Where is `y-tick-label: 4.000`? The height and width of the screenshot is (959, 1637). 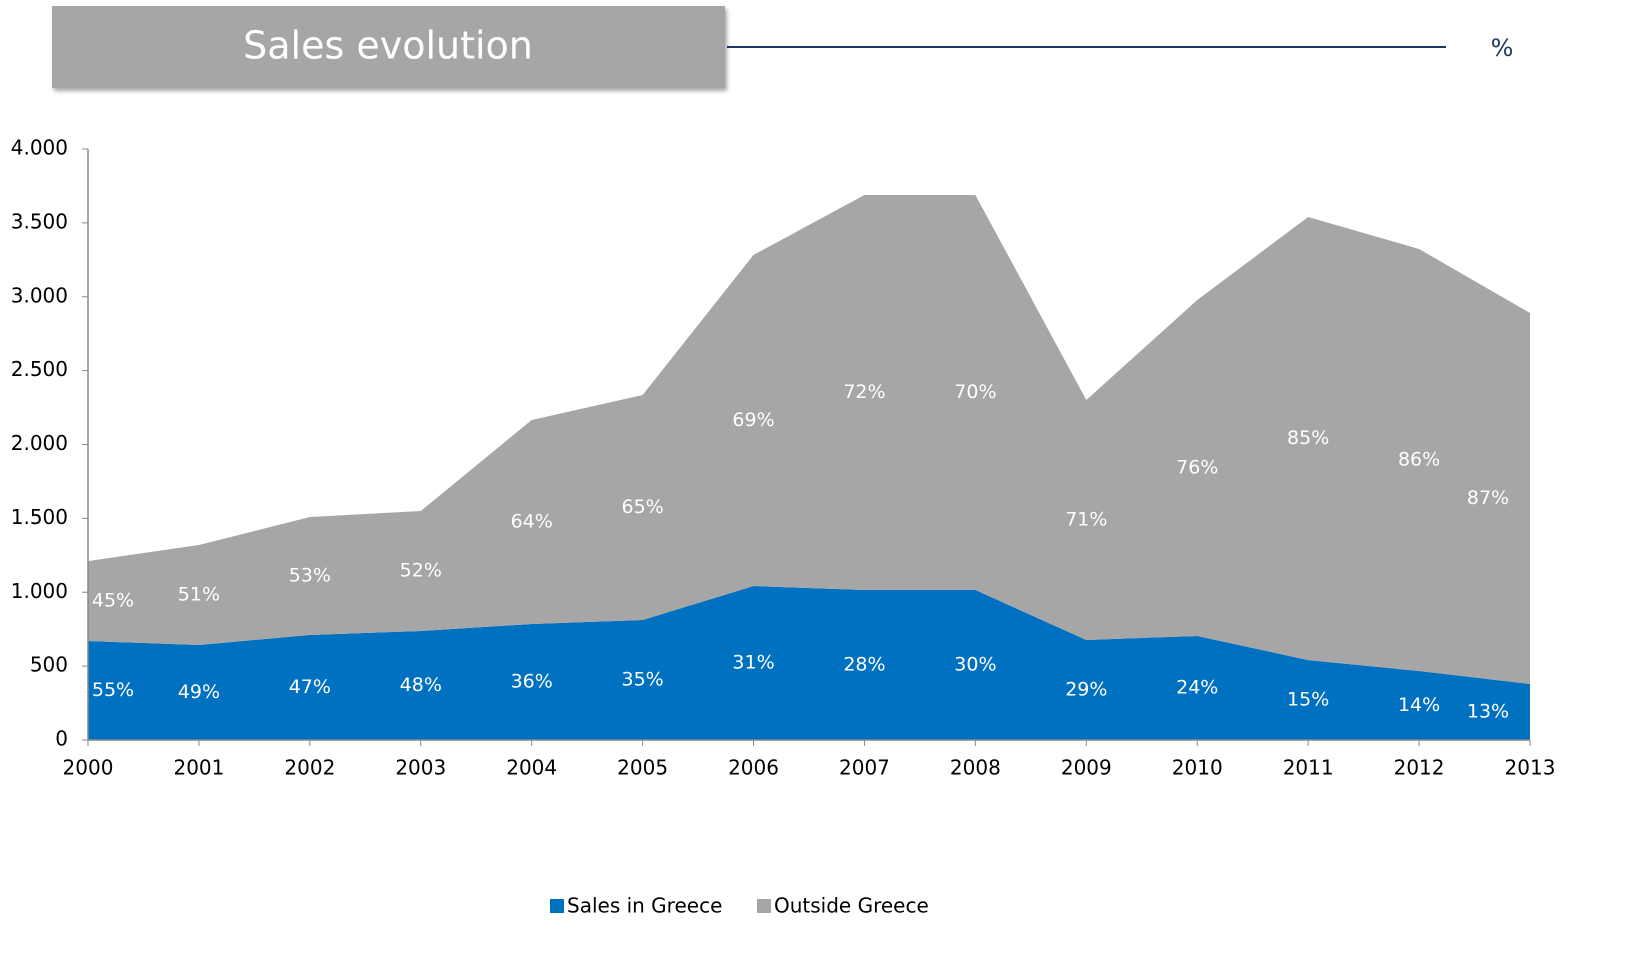
y-tick-label: 4.000 is located at coordinates (39, 148).